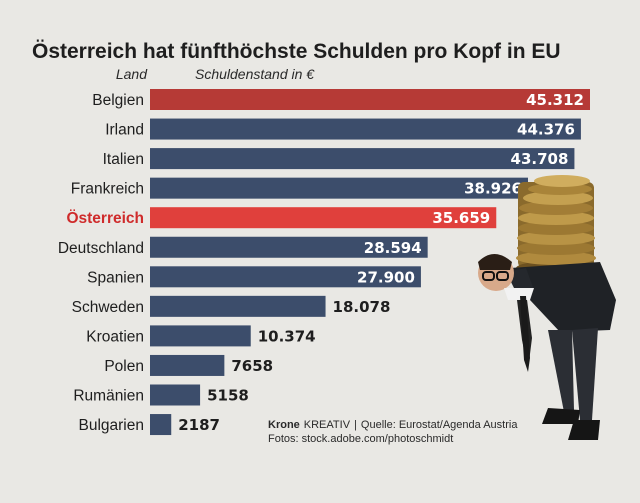 The image size is (640, 503). What do you see at coordinates (252, 366) in the screenshot?
I see `value-label-polen: 7658` at bounding box center [252, 366].